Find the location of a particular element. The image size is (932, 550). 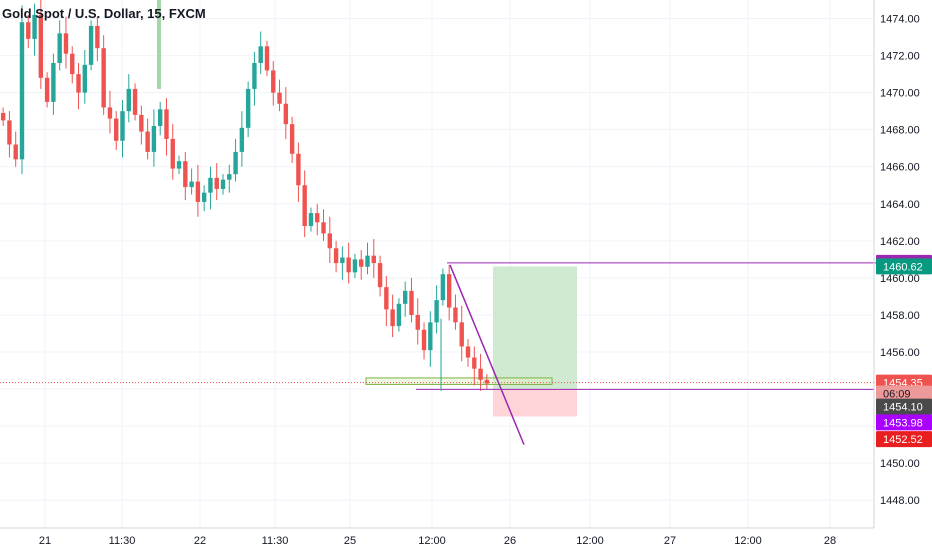

support-zone-rect is located at coordinates (459, 381).